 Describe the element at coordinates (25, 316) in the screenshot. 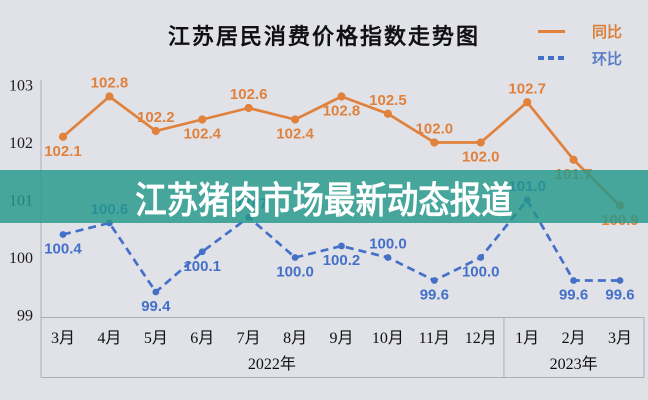

I see `y-tick-label: 99` at that location.